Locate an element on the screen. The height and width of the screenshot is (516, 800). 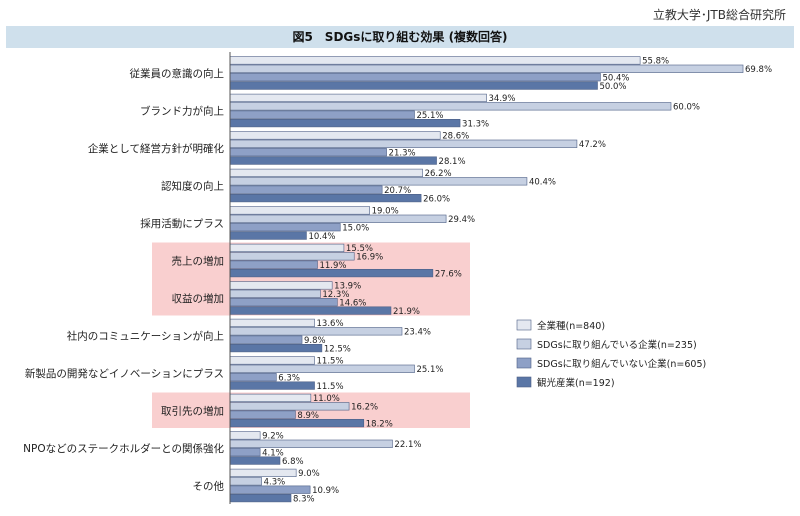
category-label: 社内のコミュニケーションが向上 is located at coordinates (145, 335).